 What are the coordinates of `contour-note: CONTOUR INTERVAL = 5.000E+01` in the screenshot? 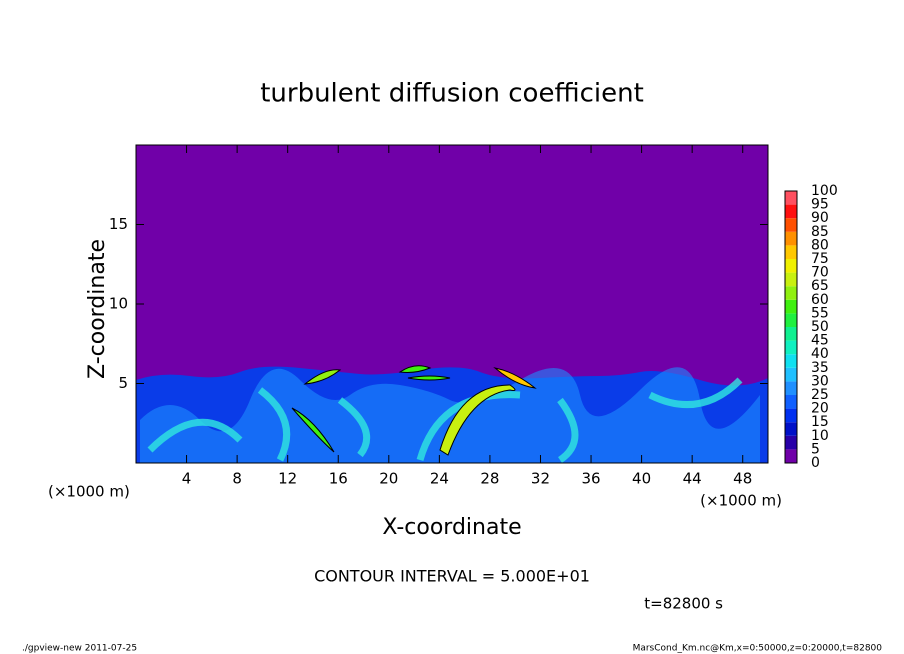 It's located at (452, 576).